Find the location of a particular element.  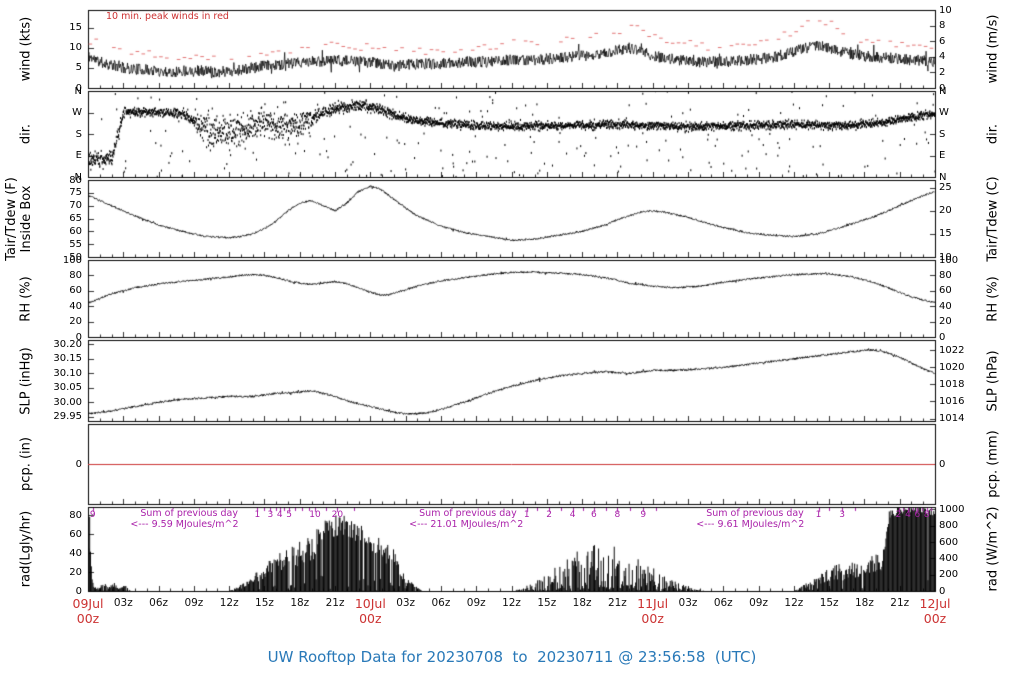

y-axis-label-left-rad: rad(Lgly/hr) is located at coordinates (26, 549).